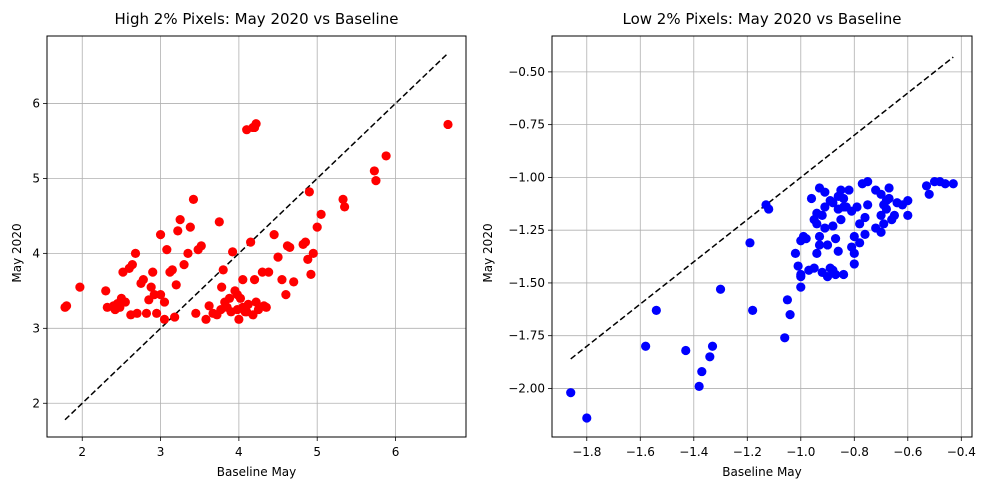  Describe the element at coordinates (526, 283) in the screenshot. I see `y-tick-label: −1.50` at that location.